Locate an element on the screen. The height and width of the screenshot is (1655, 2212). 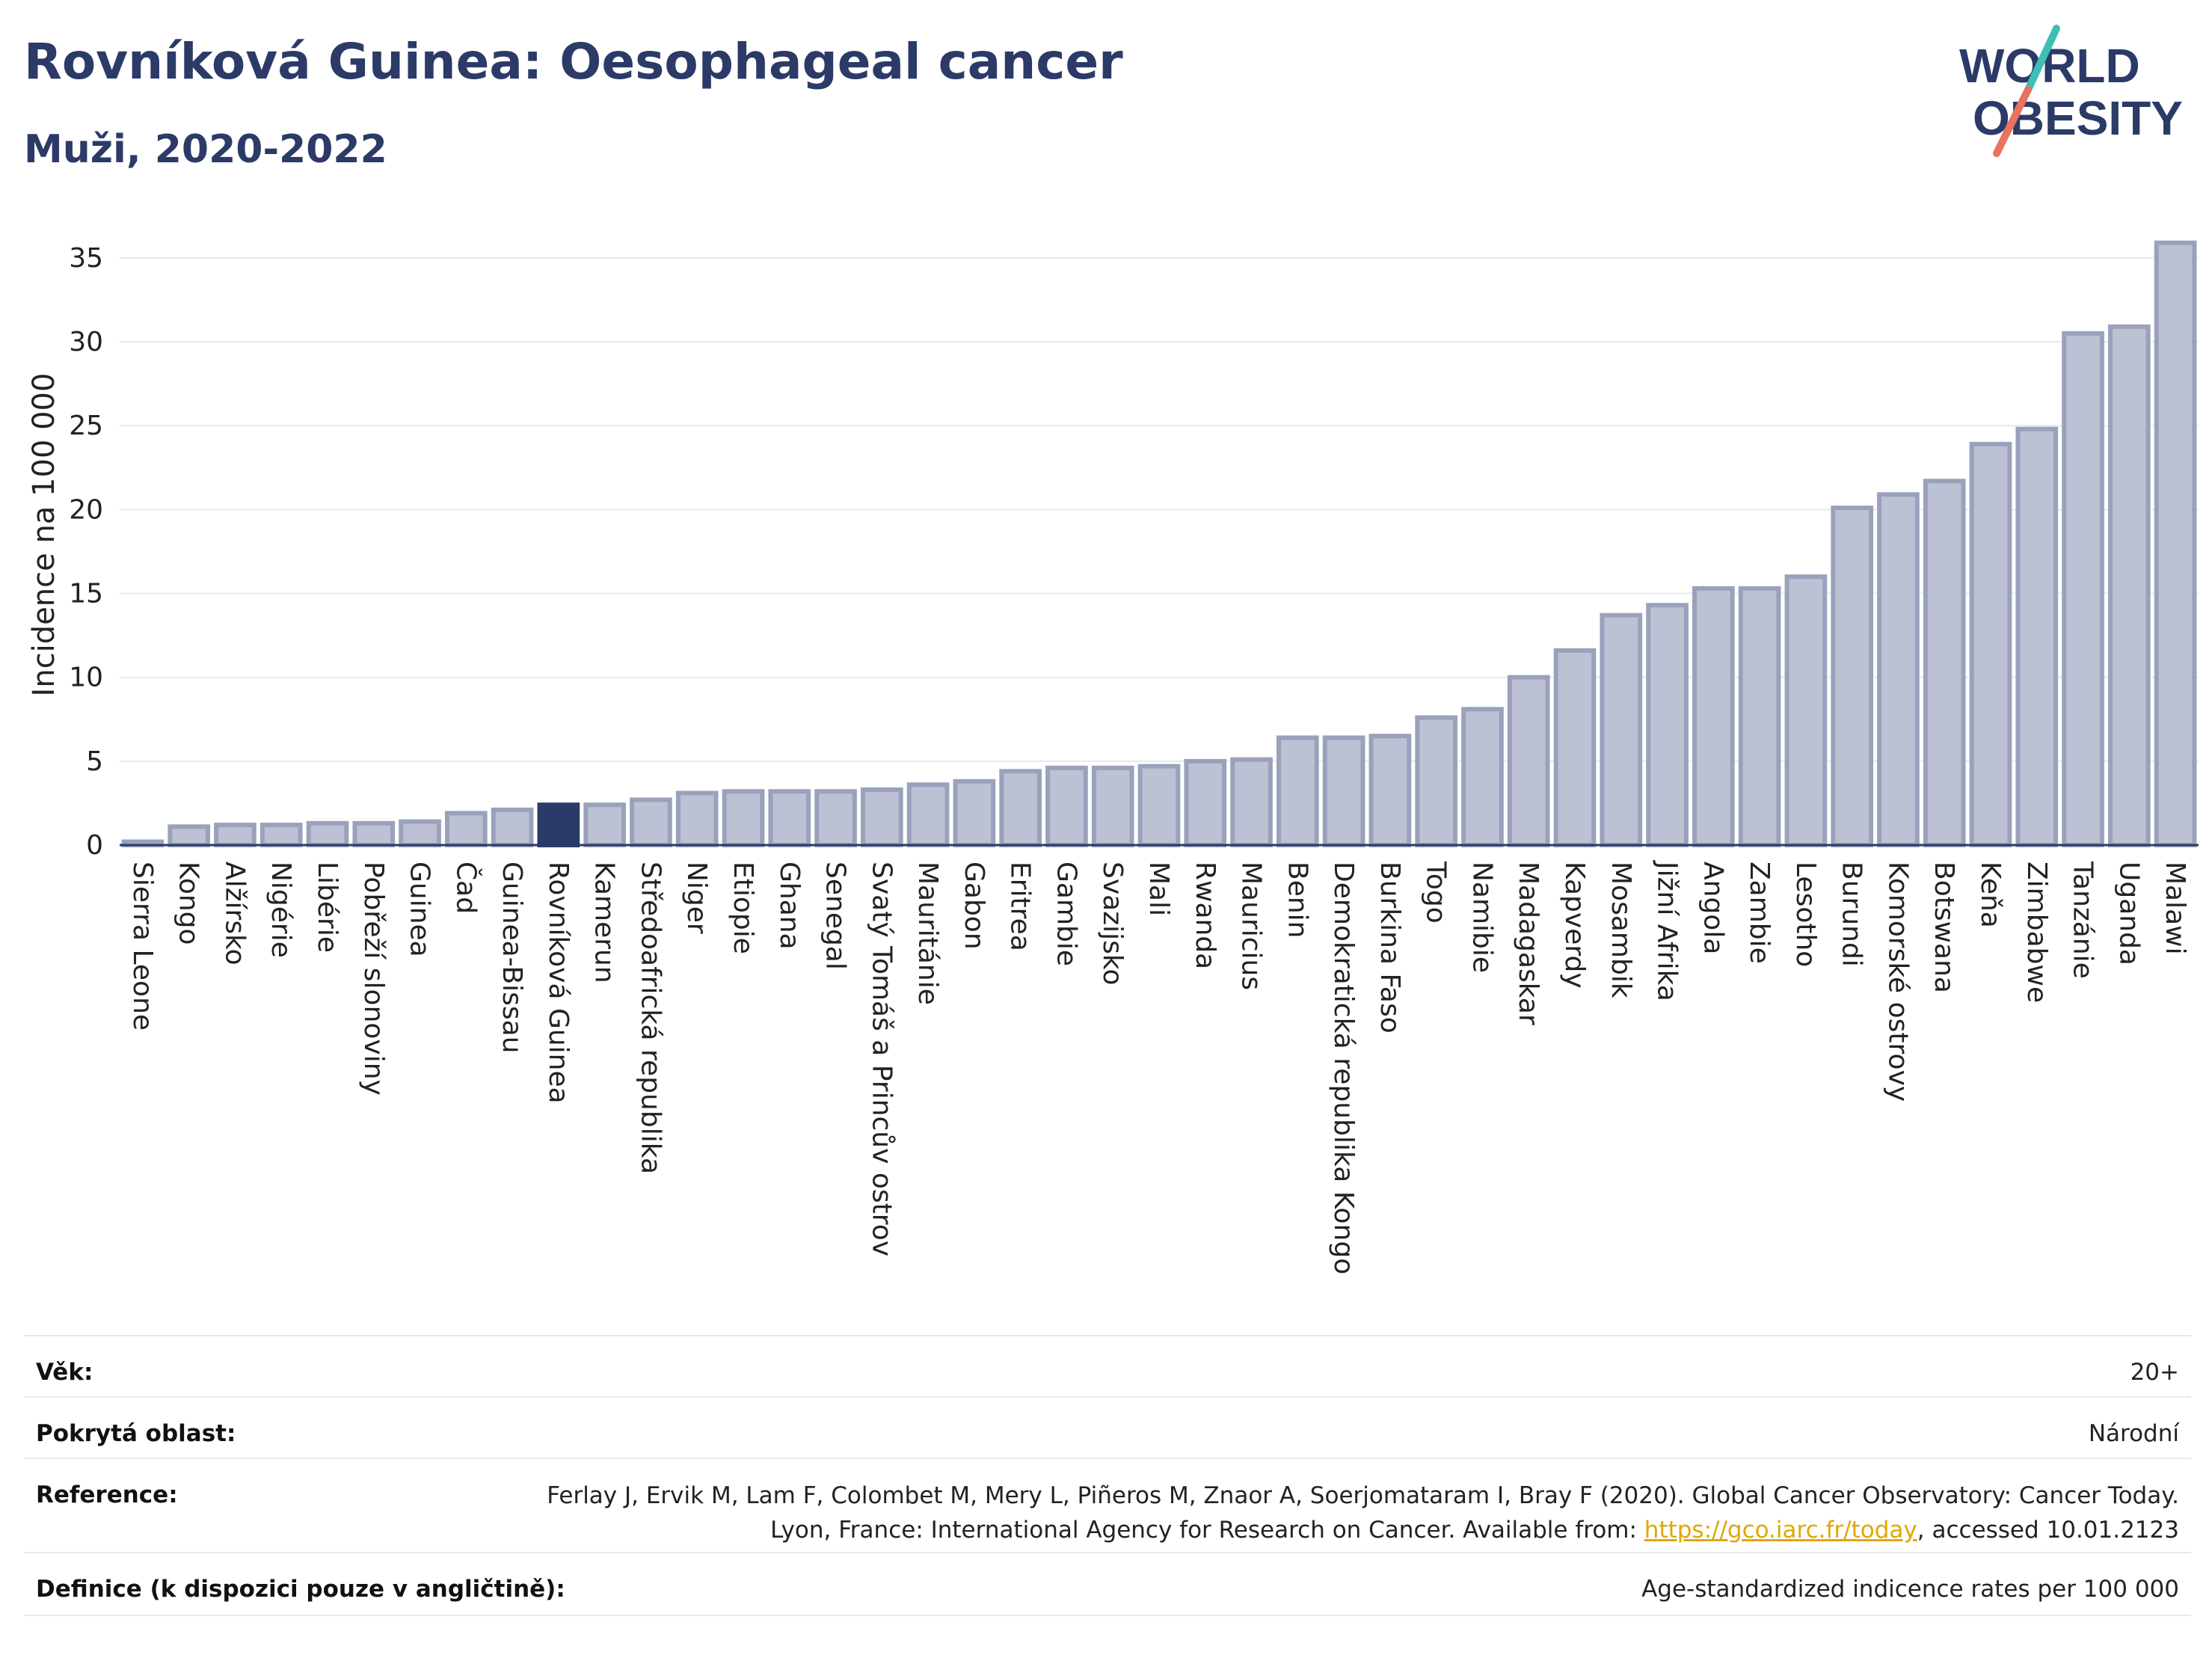
x-tick-label: Mosambik is located at coordinates (1621, 930).